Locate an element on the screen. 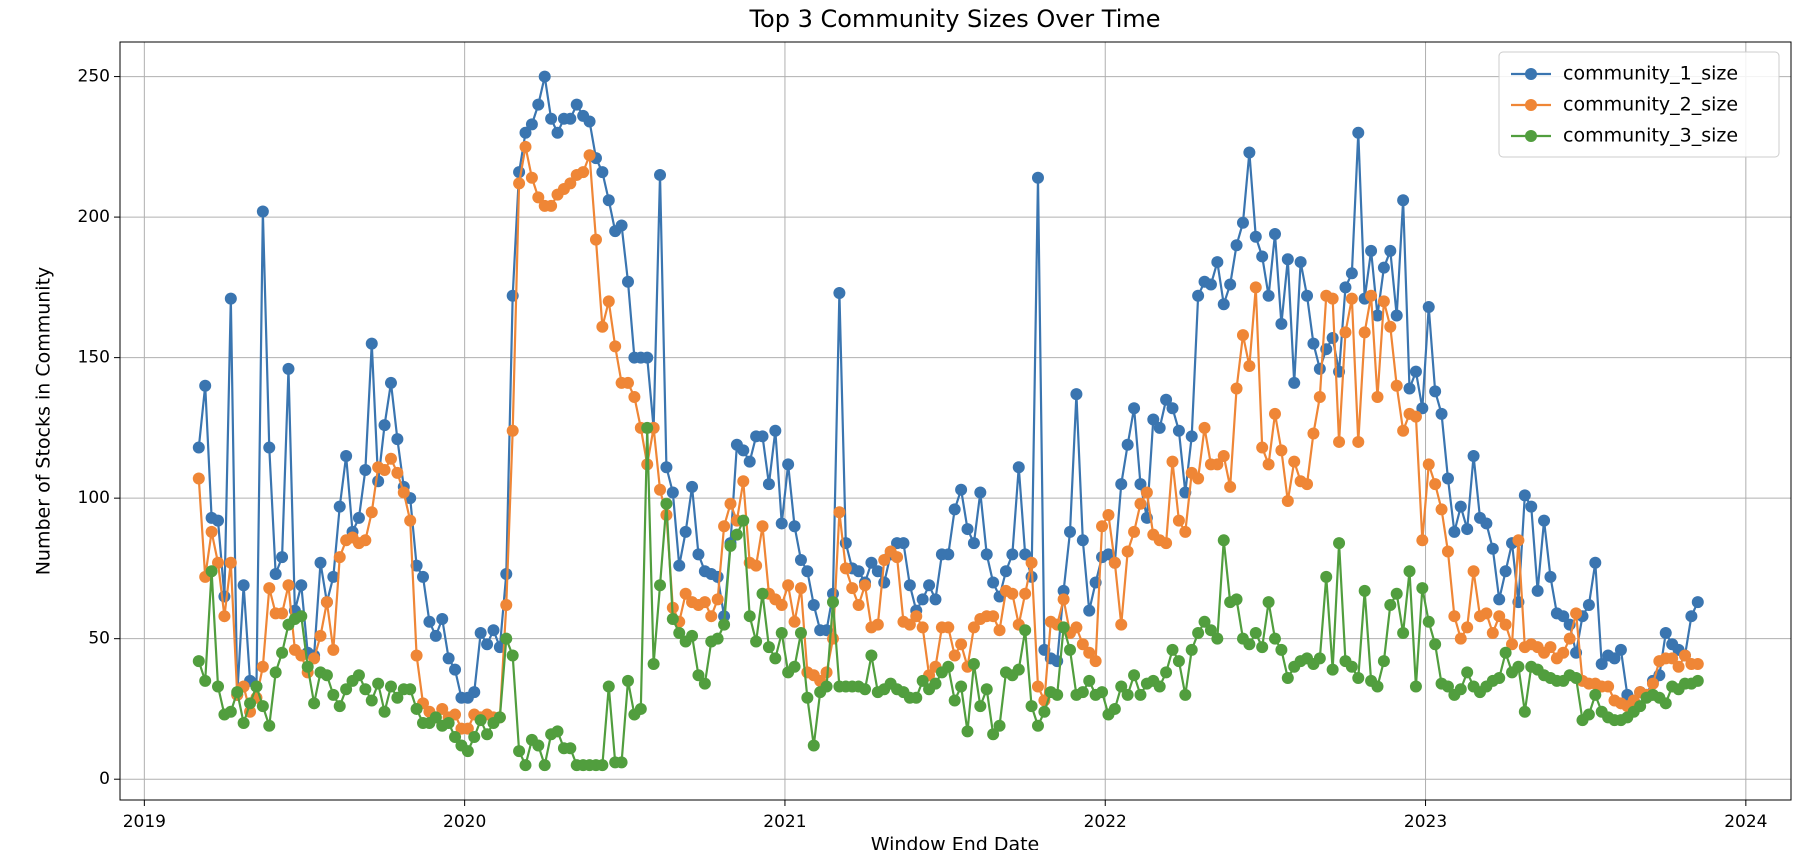 The width and height of the screenshot is (1812, 850). x-tick-label: 2020 is located at coordinates (464, 822).